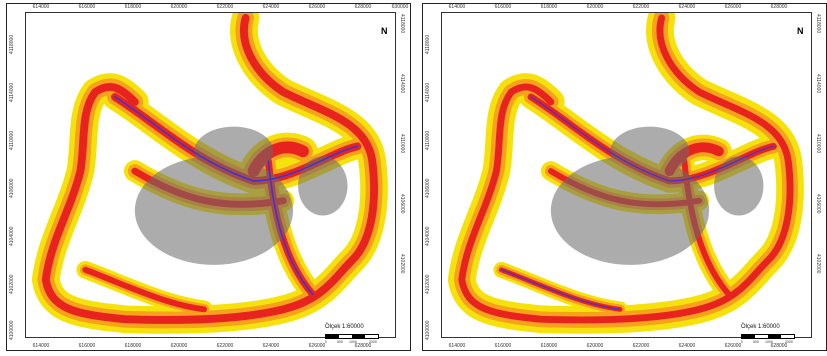  Describe the element at coordinates (400, 7) in the screenshot. I see `x-tick: 630000` at that location.